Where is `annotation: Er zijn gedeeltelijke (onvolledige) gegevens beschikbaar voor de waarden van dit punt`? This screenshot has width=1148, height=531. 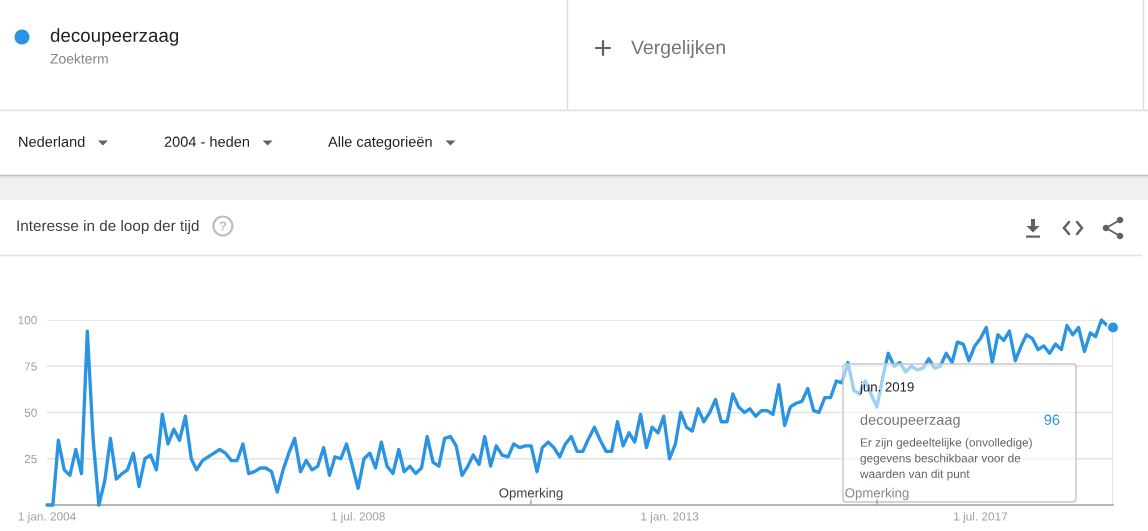
annotation: Er zijn gedeeltelijke (onvolledige) gegevens beschikbaar voor de waarden van dit punt is located at coordinates (945, 459).